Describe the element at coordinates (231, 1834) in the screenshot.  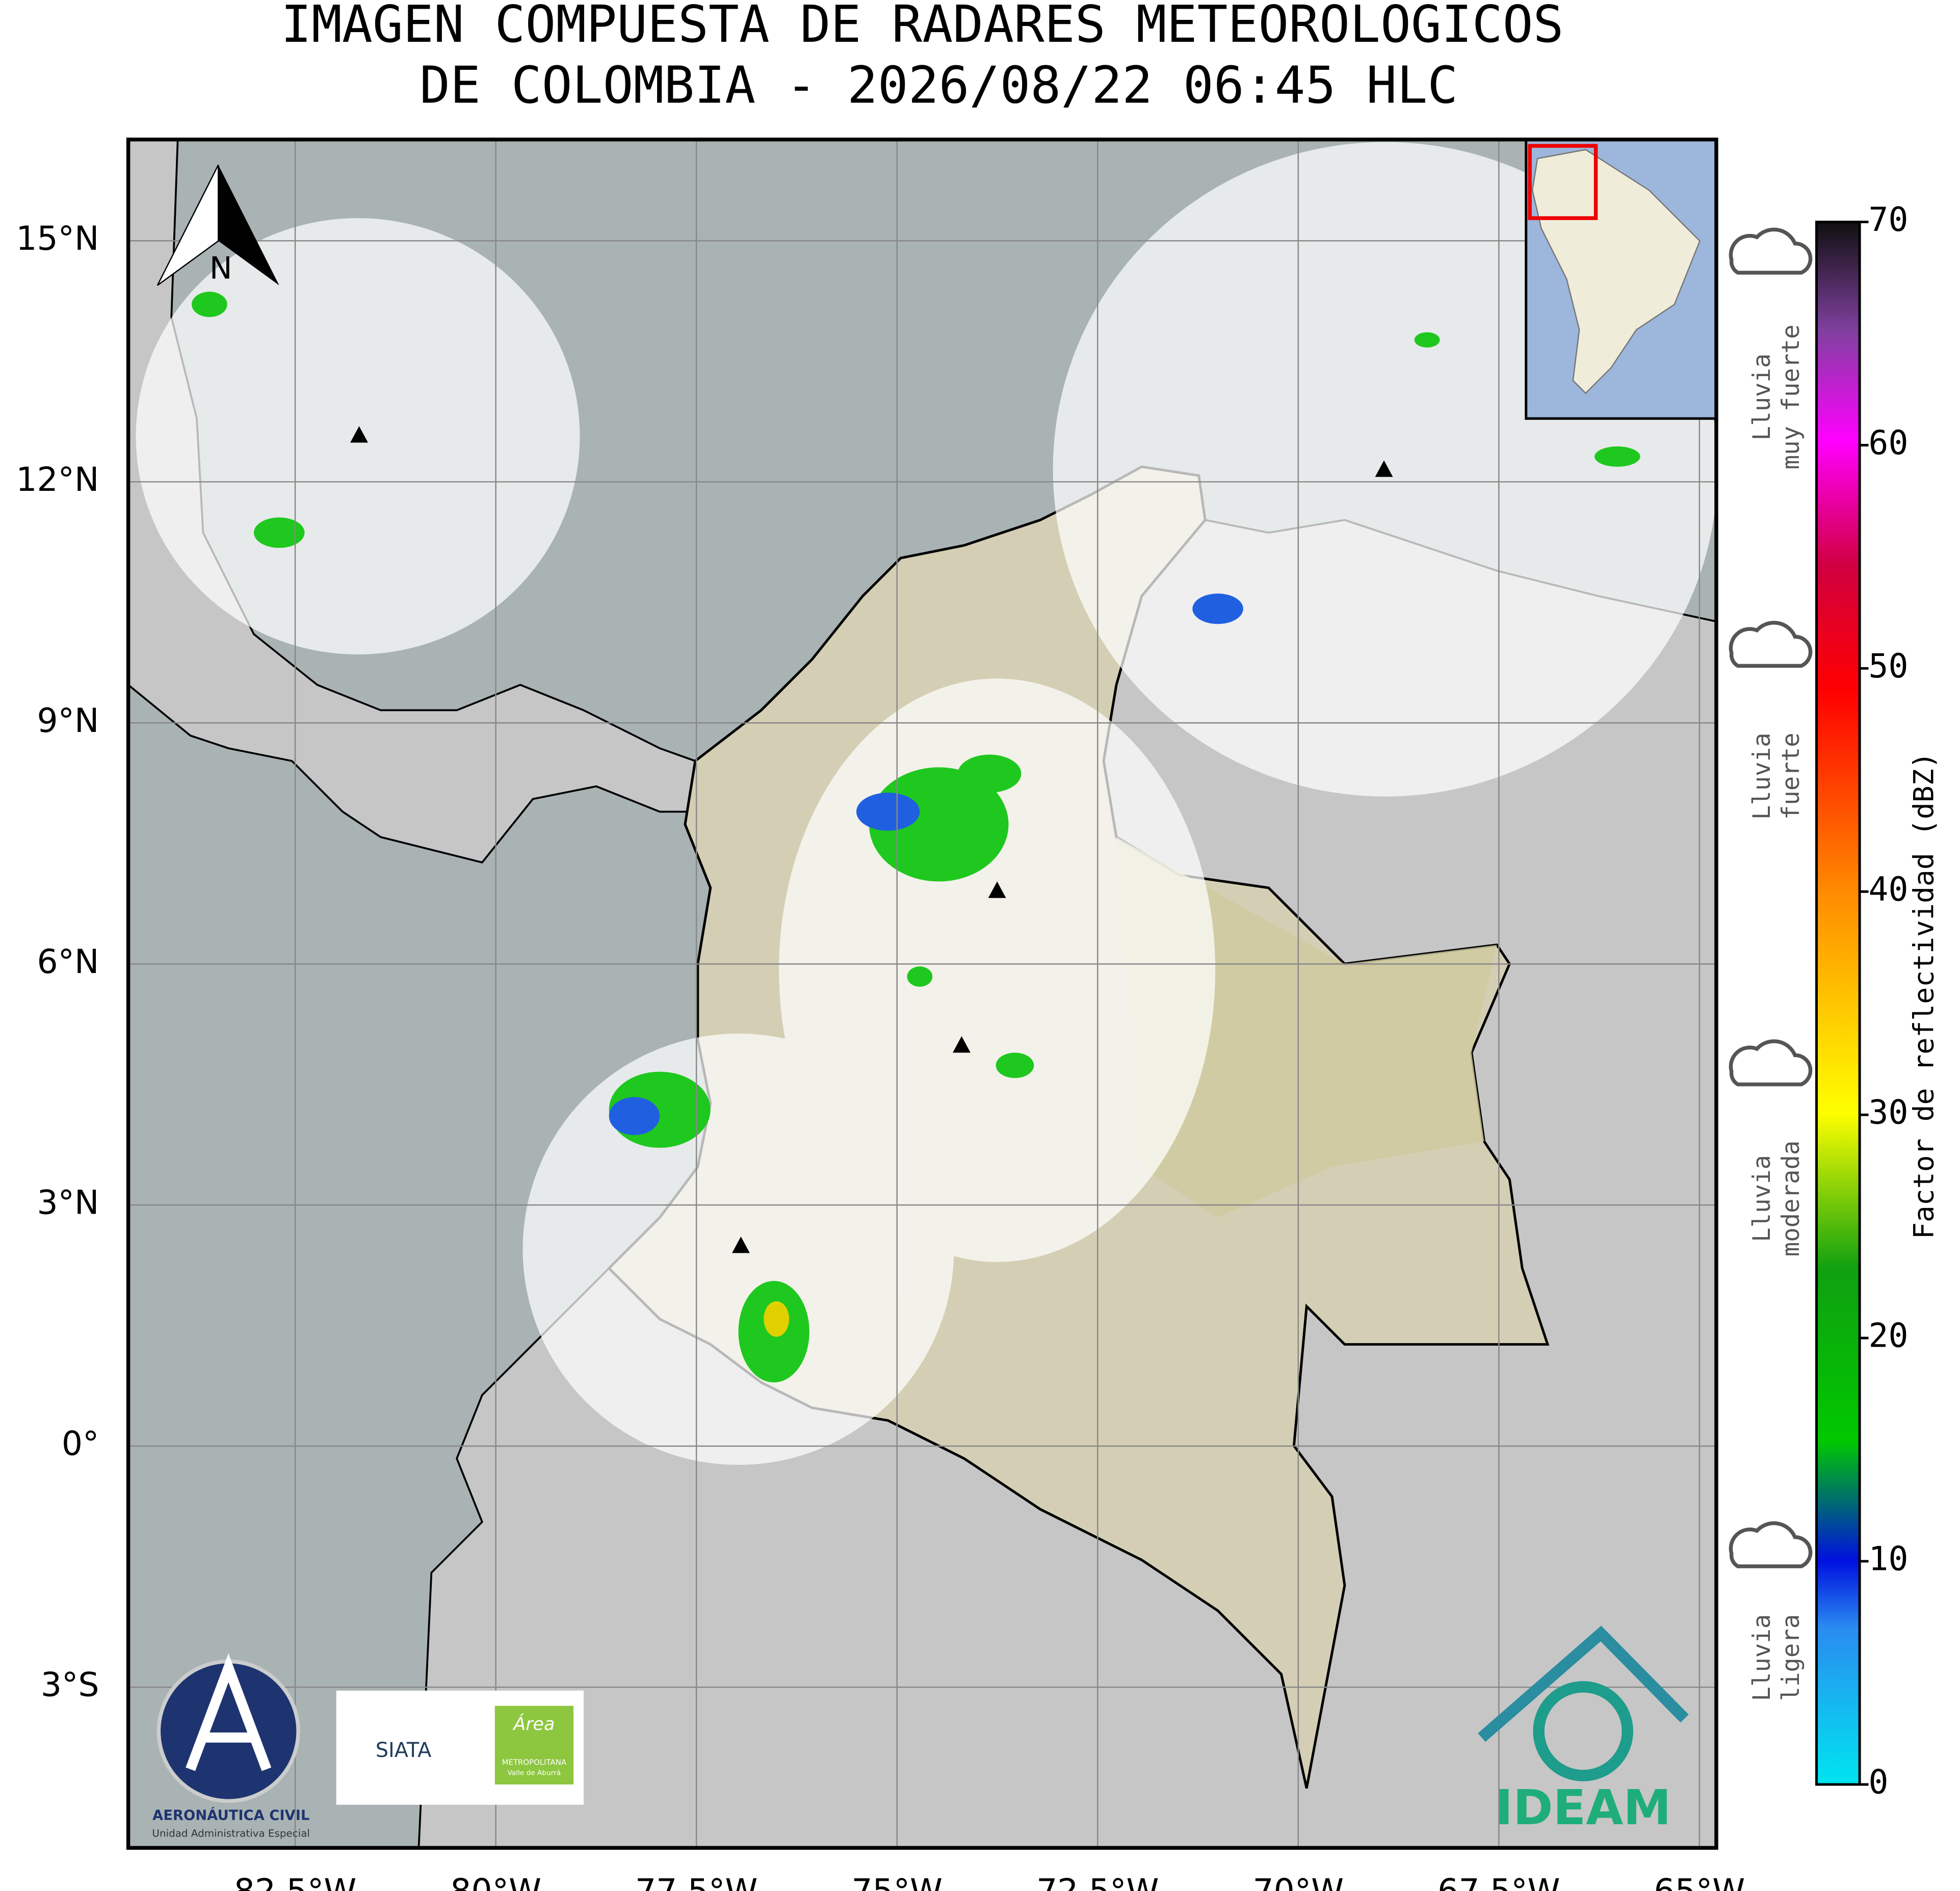
I see `logo-text: Unidad Administrativa Especial` at that location.